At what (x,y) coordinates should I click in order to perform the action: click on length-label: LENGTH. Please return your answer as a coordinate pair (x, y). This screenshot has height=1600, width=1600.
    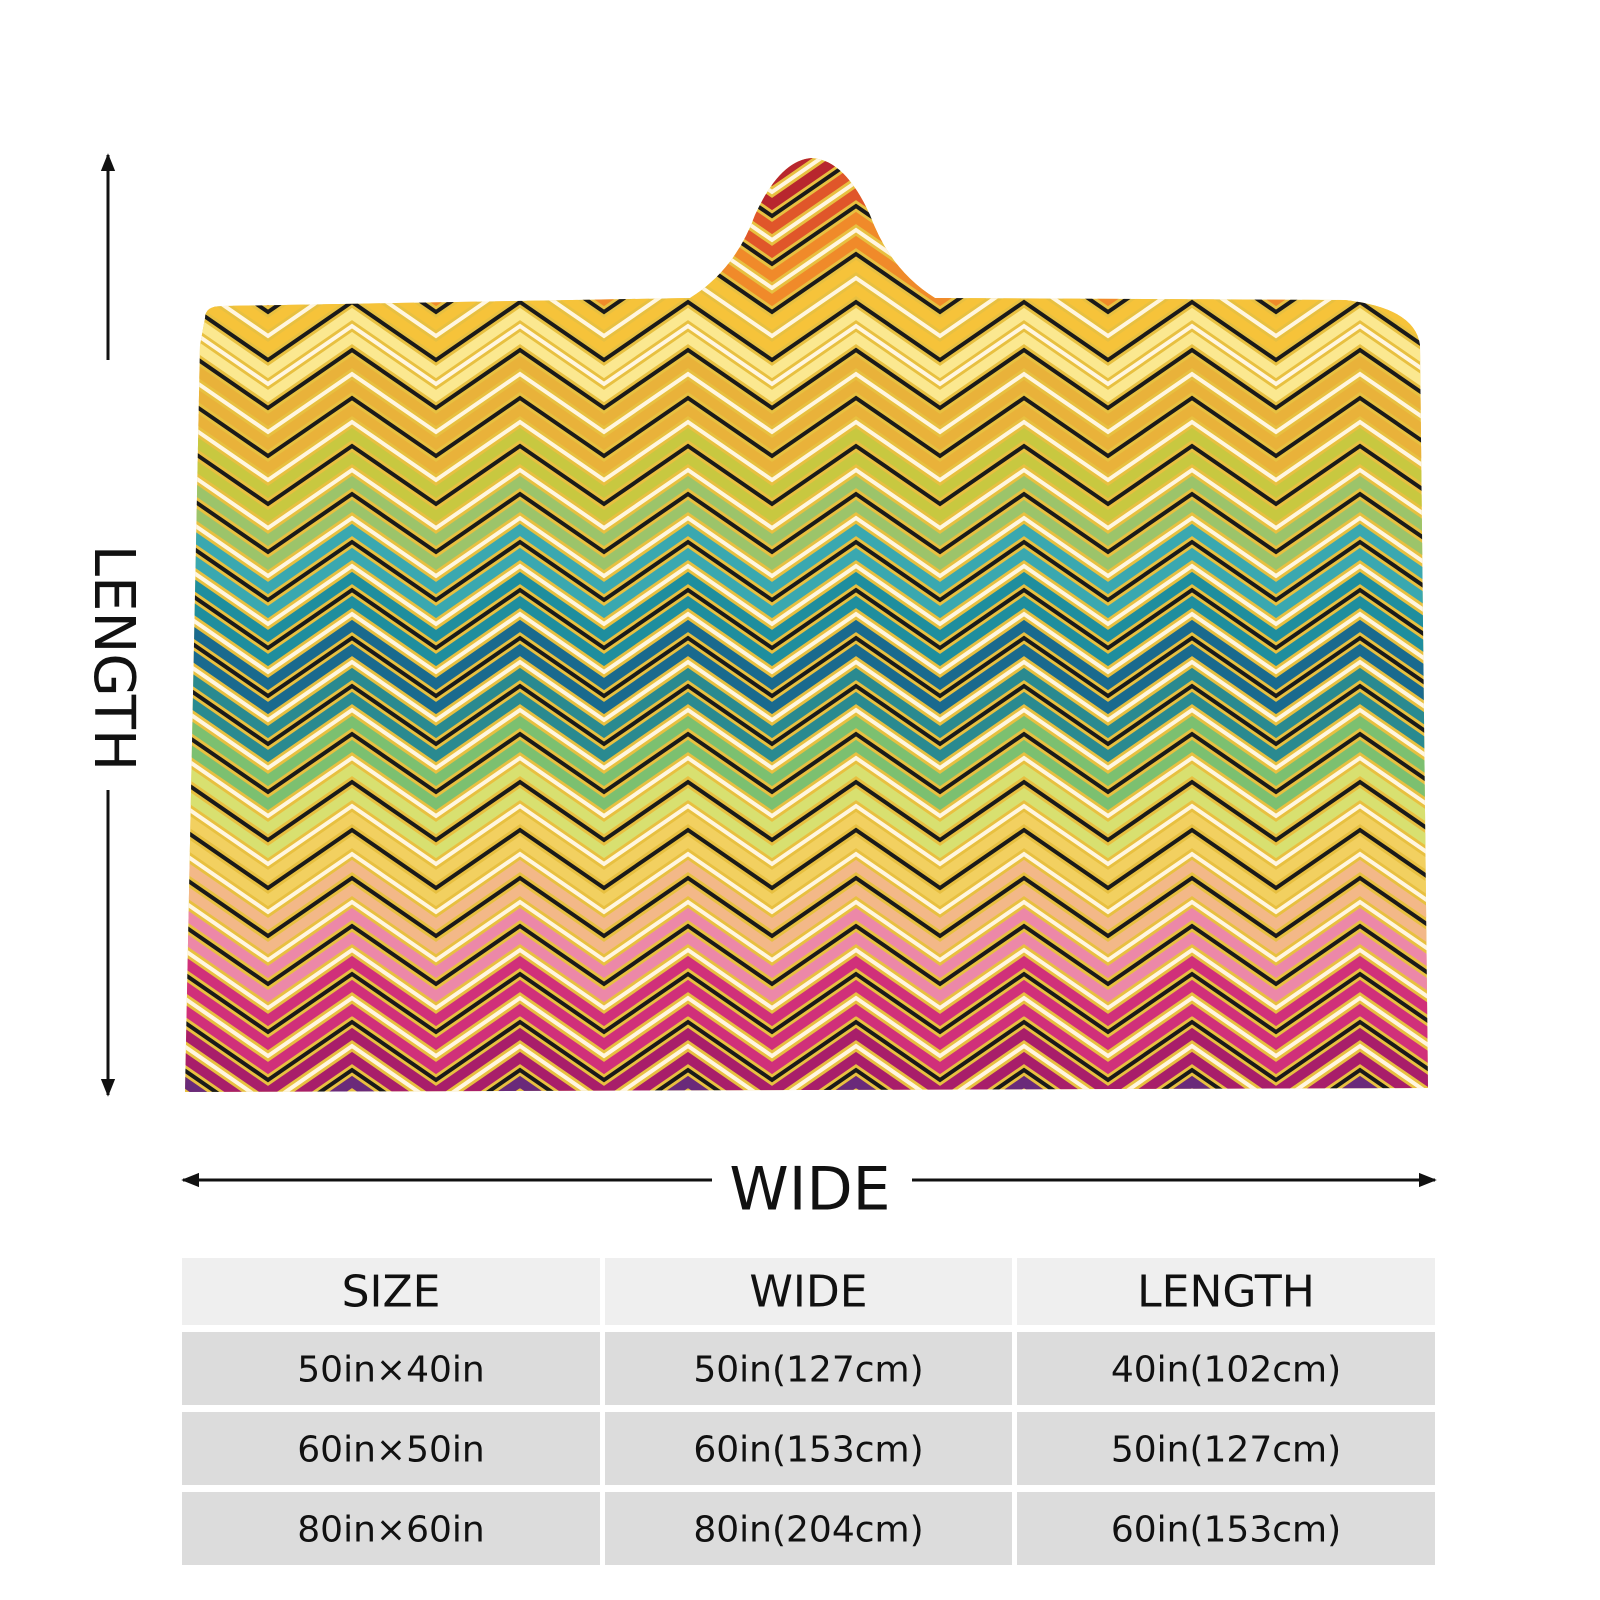
    Looking at the image, I should click on (113, 658).